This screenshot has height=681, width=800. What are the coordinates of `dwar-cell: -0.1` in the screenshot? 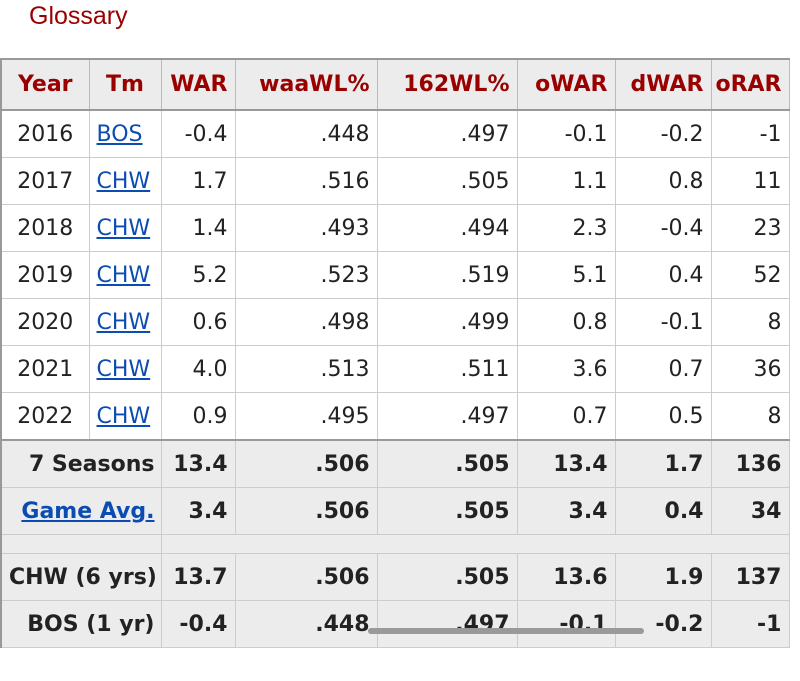 It's located at (663, 322).